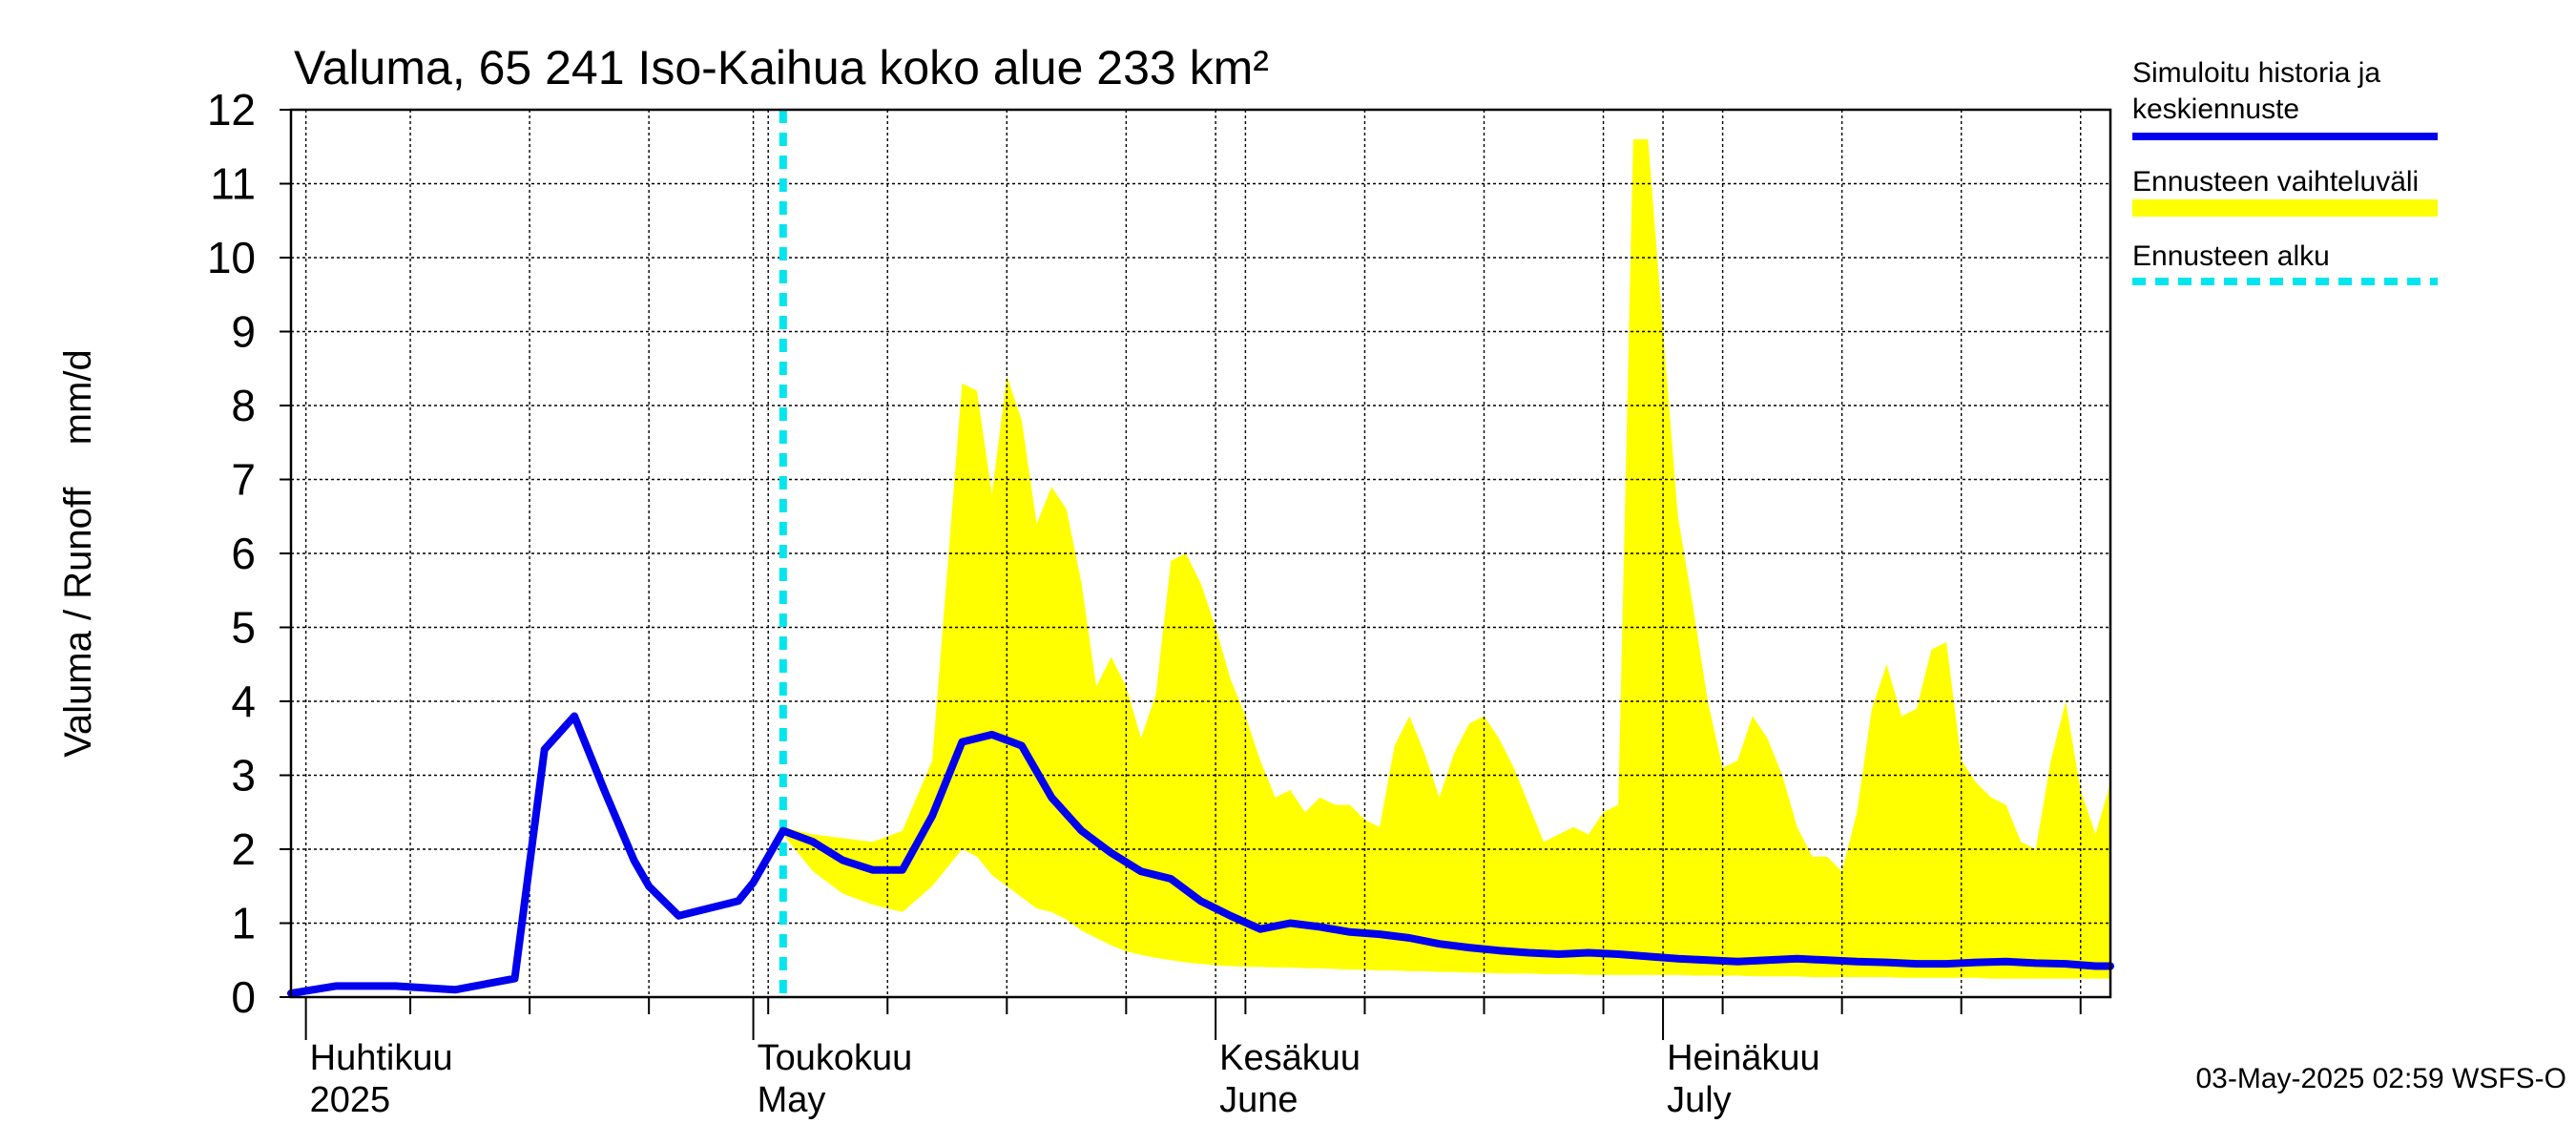  Describe the element at coordinates (243, 332) in the screenshot. I see `y-tick-label: 9` at that location.